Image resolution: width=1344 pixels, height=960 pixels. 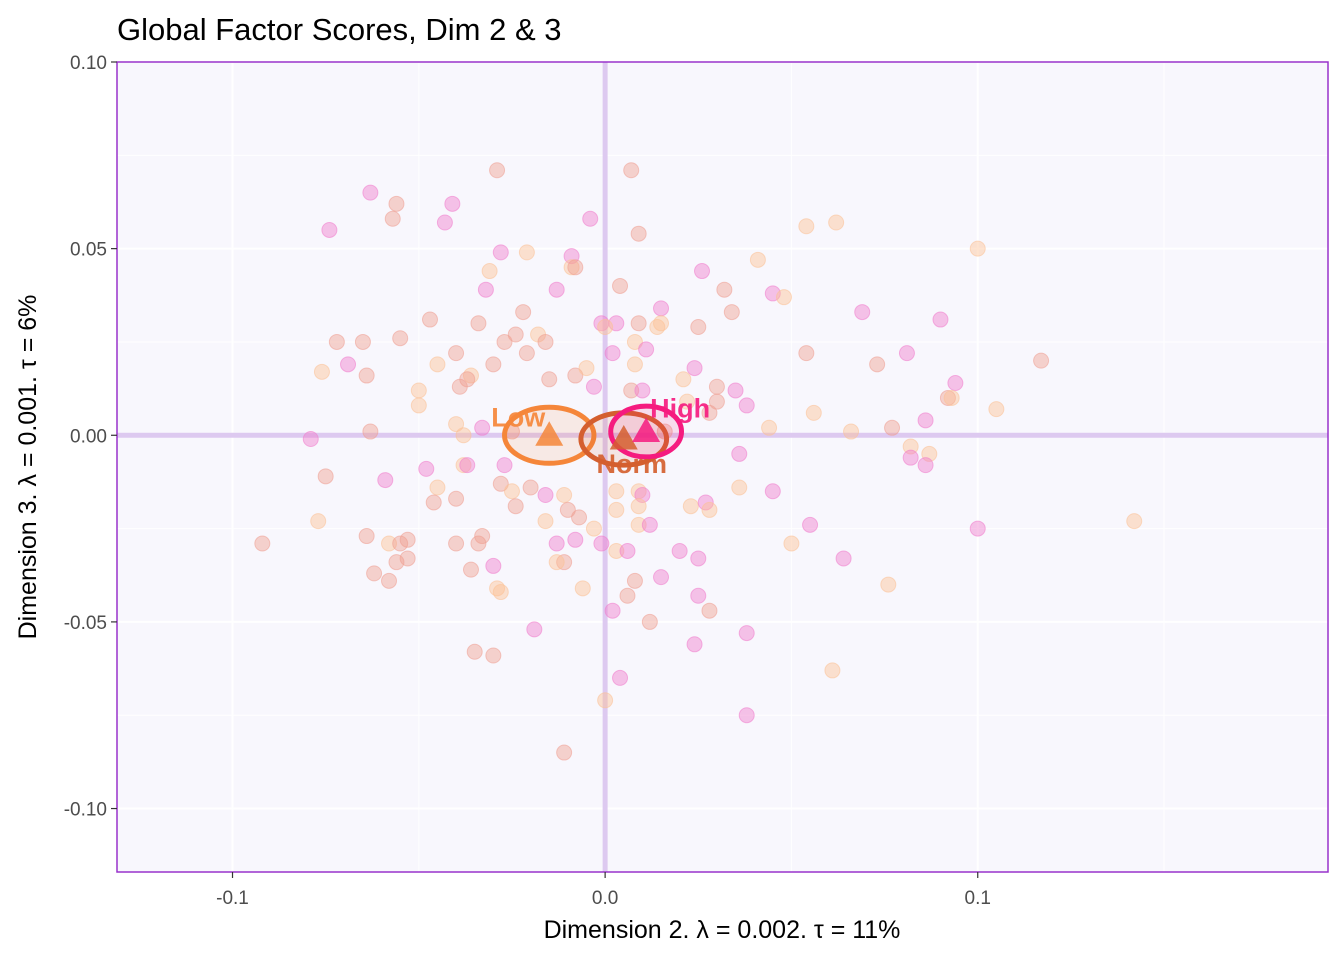 I want to click on x-tick-label: 0.1, so click(x=978, y=898).